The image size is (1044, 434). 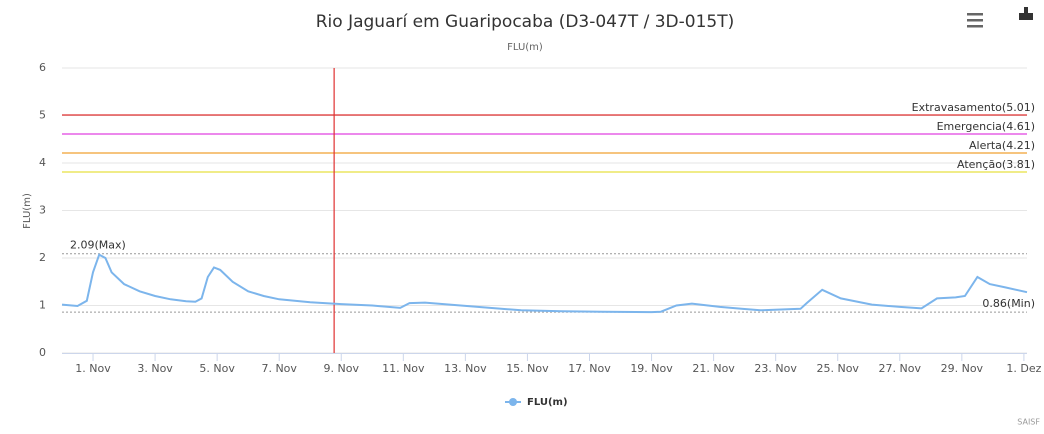 I want to click on menu-button, so click(x=975, y=20).